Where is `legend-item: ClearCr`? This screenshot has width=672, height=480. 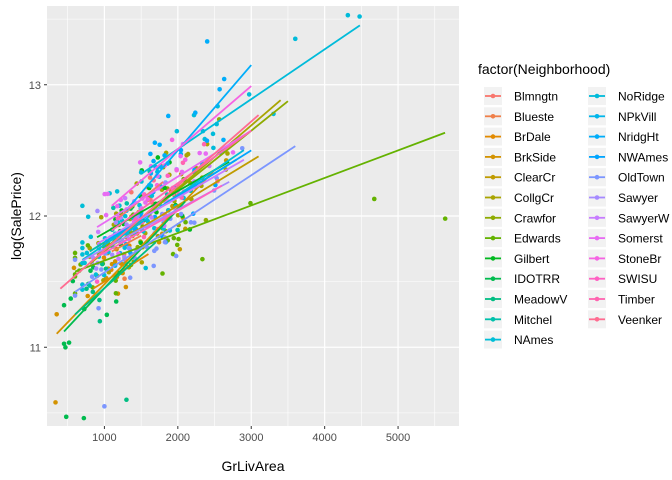 legend-item: ClearCr is located at coordinates (519, 177).